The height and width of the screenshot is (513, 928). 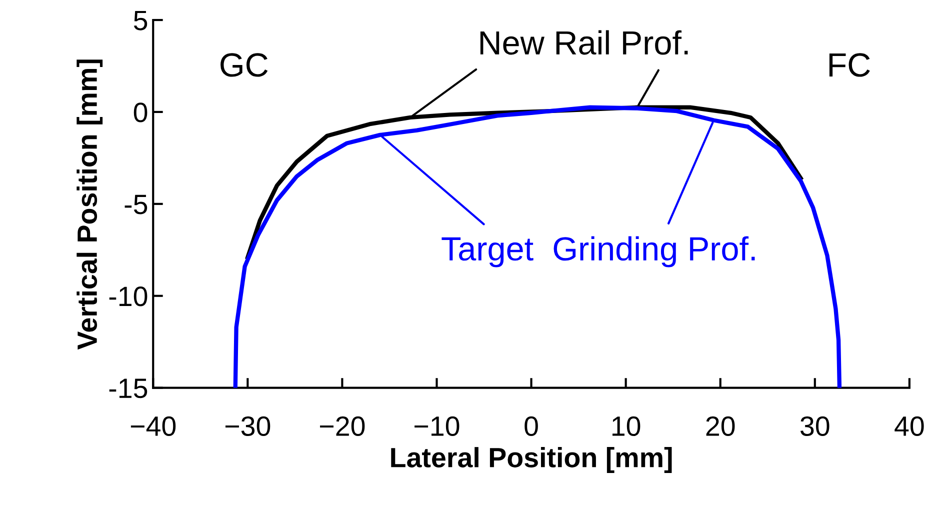 I want to click on annotation: FC, so click(x=849, y=65).